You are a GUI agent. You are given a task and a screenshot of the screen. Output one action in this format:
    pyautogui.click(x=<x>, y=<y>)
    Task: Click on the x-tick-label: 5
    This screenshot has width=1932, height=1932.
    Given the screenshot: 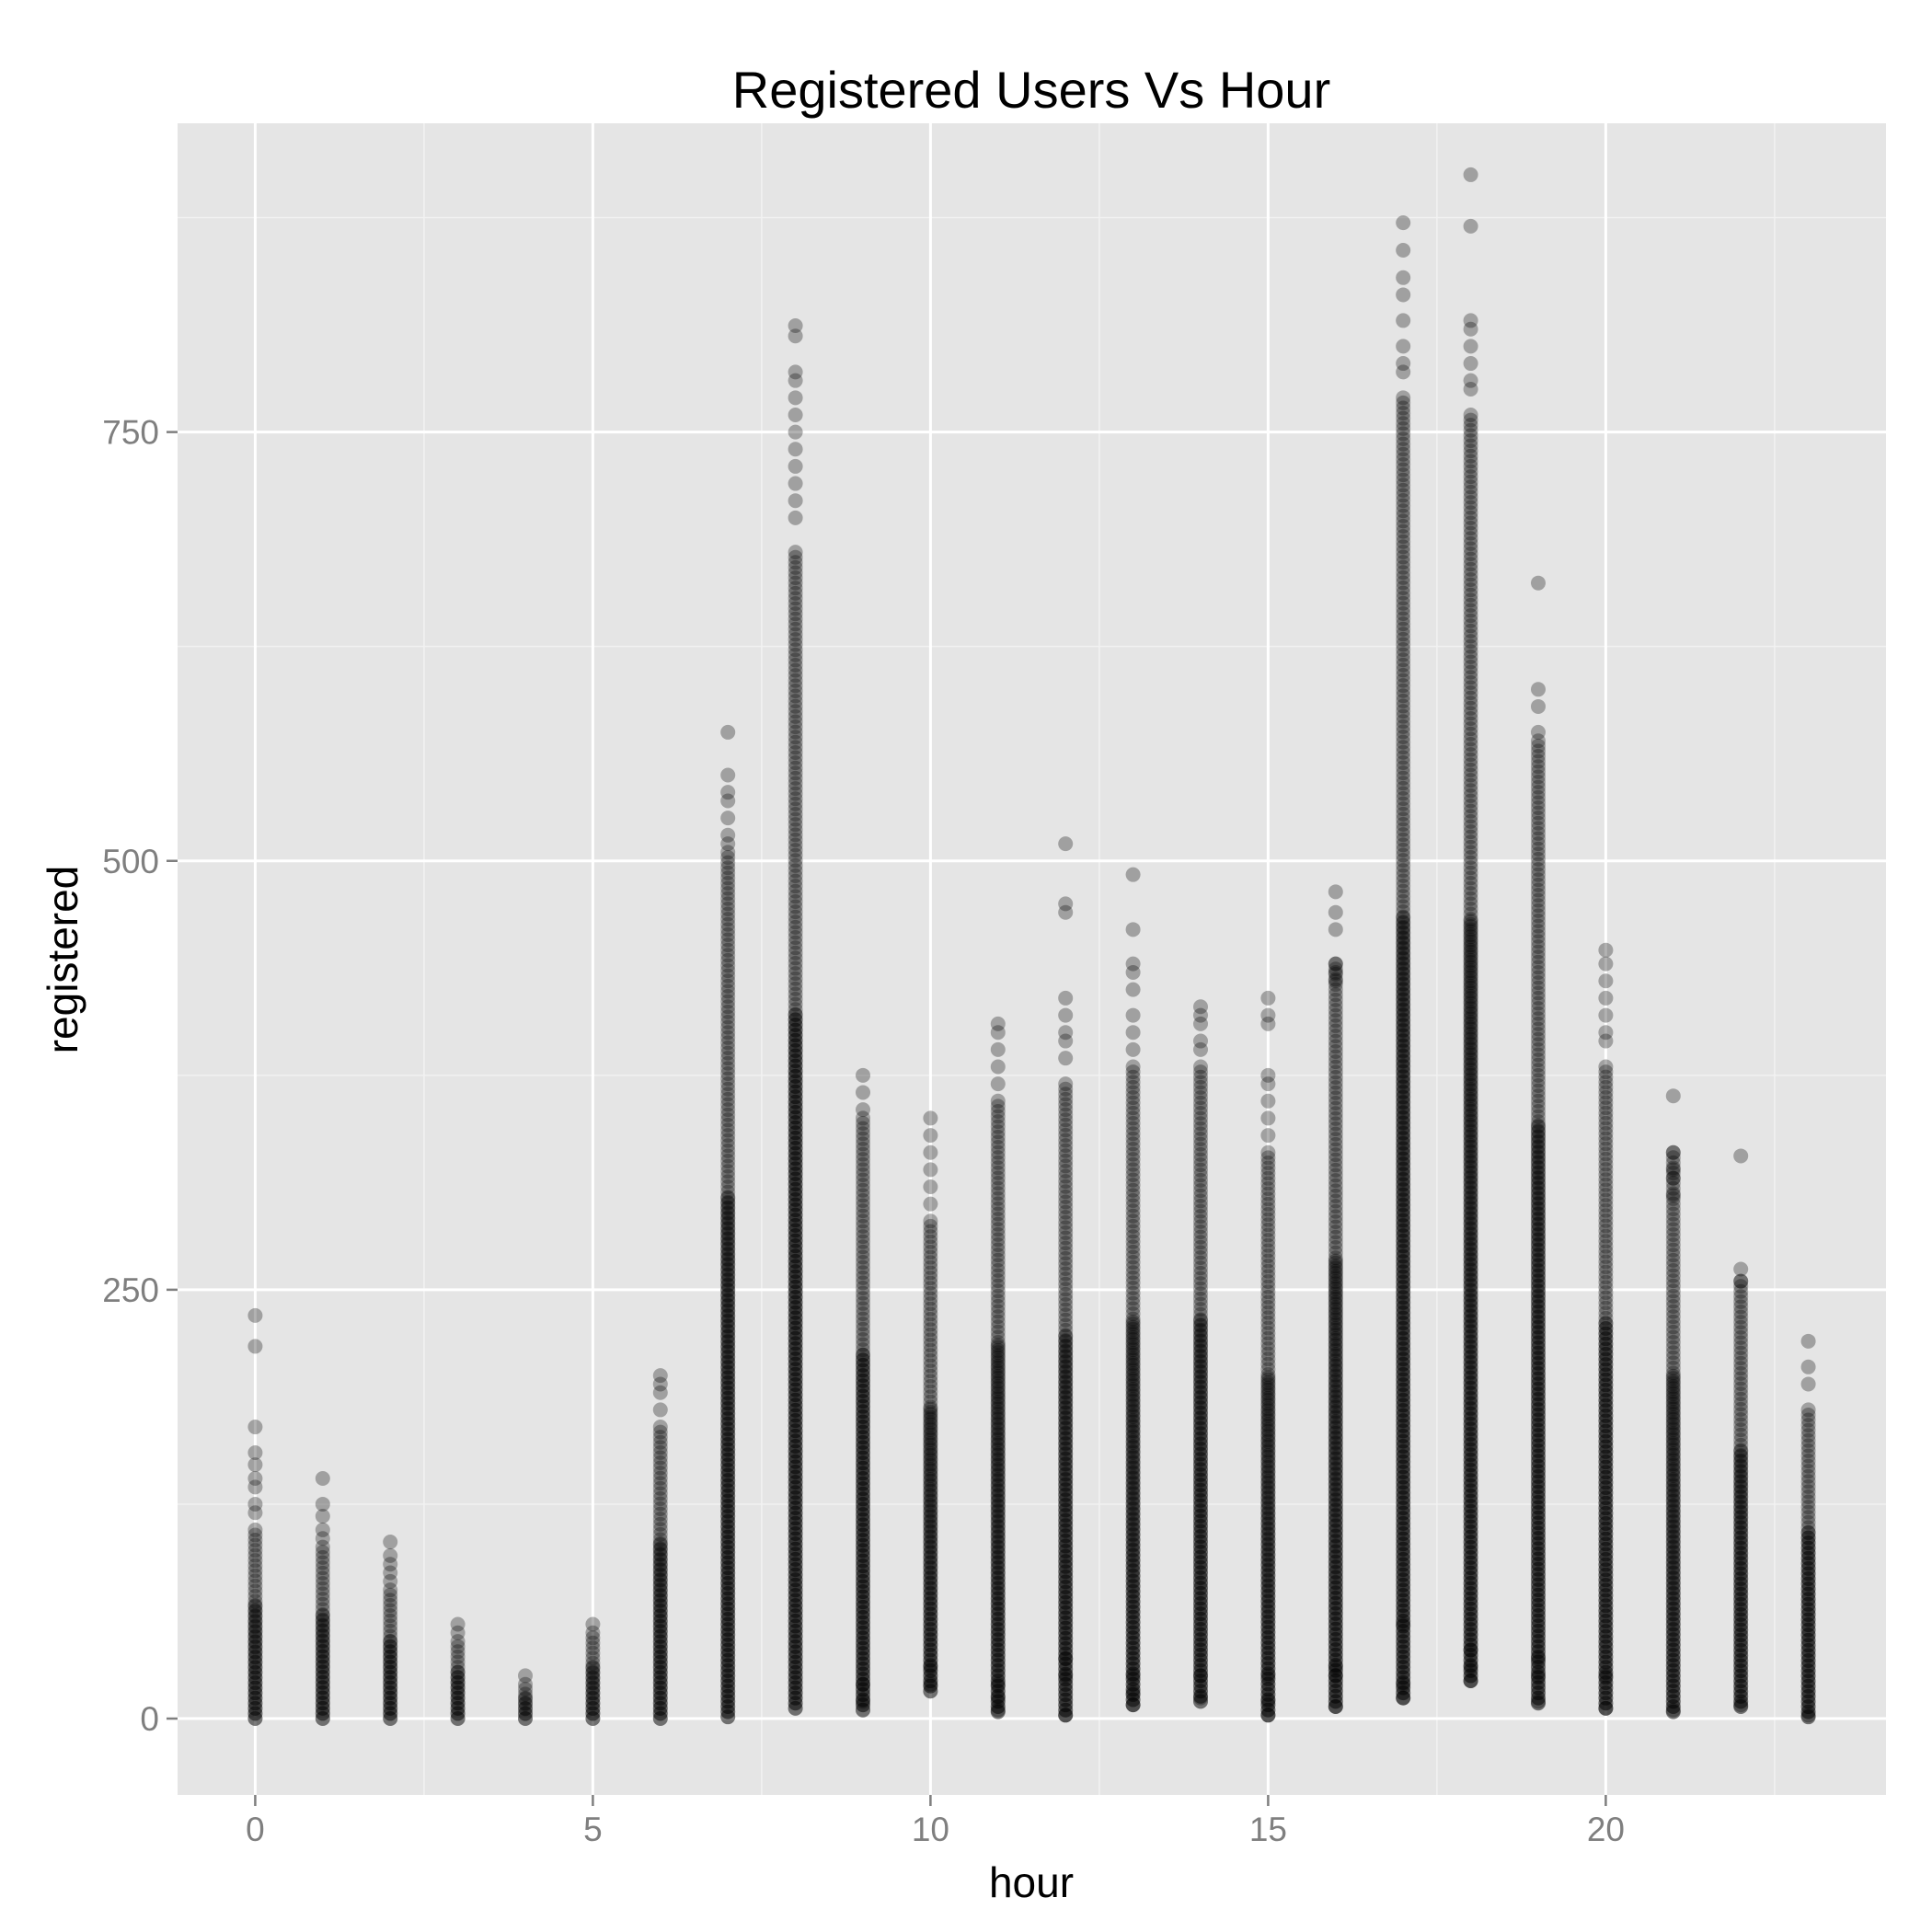 What is the action you would take?
    pyautogui.click(x=593, y=1829)
    